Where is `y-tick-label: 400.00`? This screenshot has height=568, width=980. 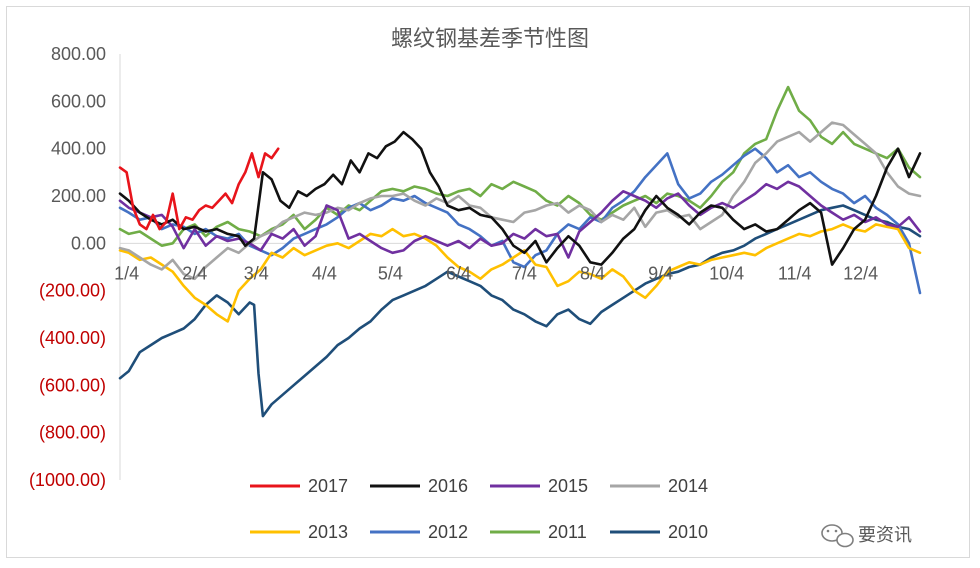 y-tick-label: 400.00 is located at coordinates (78, 149).